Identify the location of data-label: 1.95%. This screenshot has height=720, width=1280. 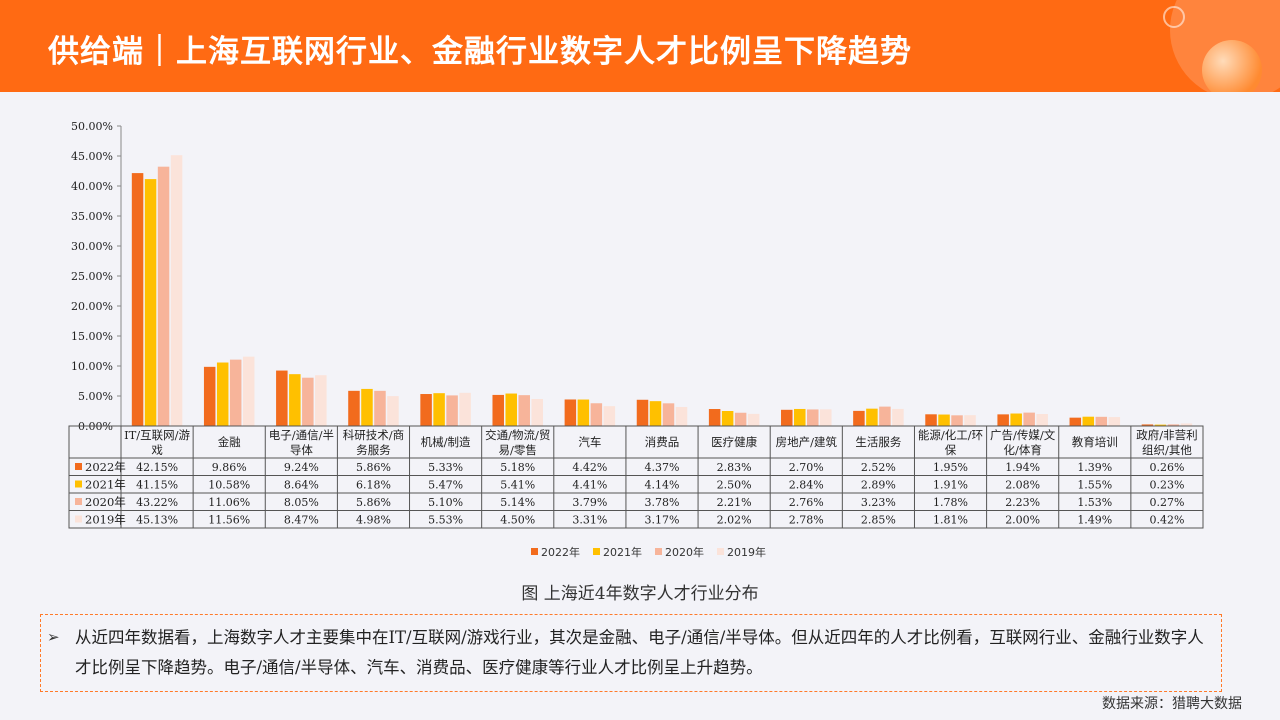
(950, 467).